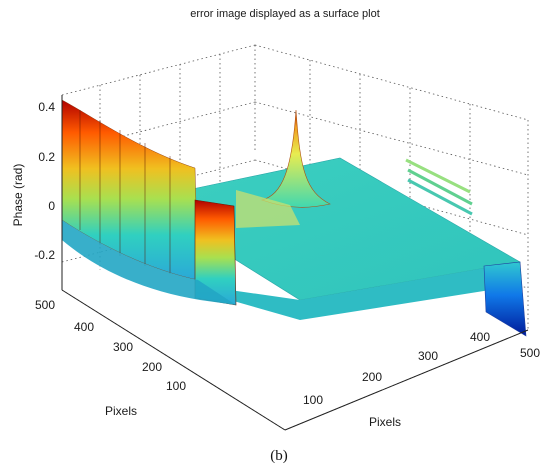 This screenshot has height=468, width=549. I want to click on surface-spike-base, so click(268, 209).